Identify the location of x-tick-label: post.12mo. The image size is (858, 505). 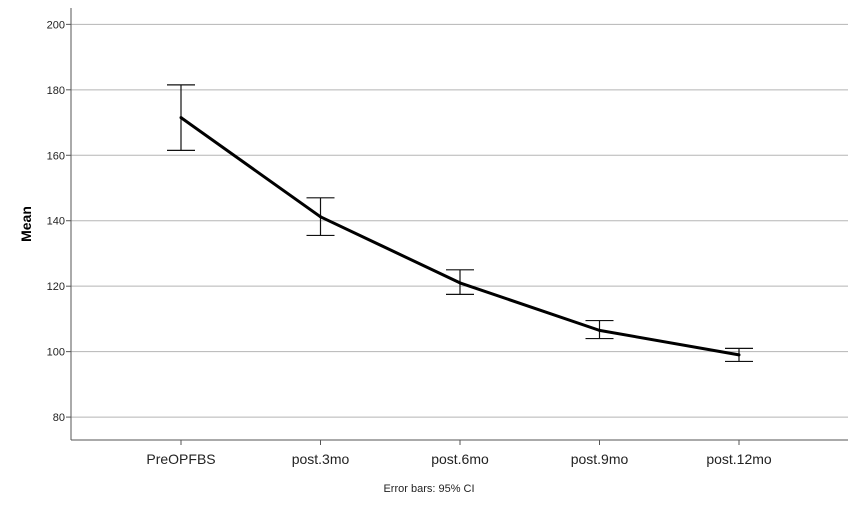
(739, 459).